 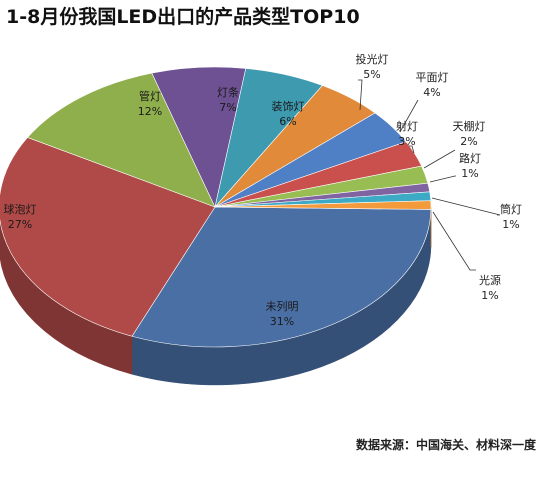 I want to click on slice-label-路灯: 路灯, so click(x=470, y=158).